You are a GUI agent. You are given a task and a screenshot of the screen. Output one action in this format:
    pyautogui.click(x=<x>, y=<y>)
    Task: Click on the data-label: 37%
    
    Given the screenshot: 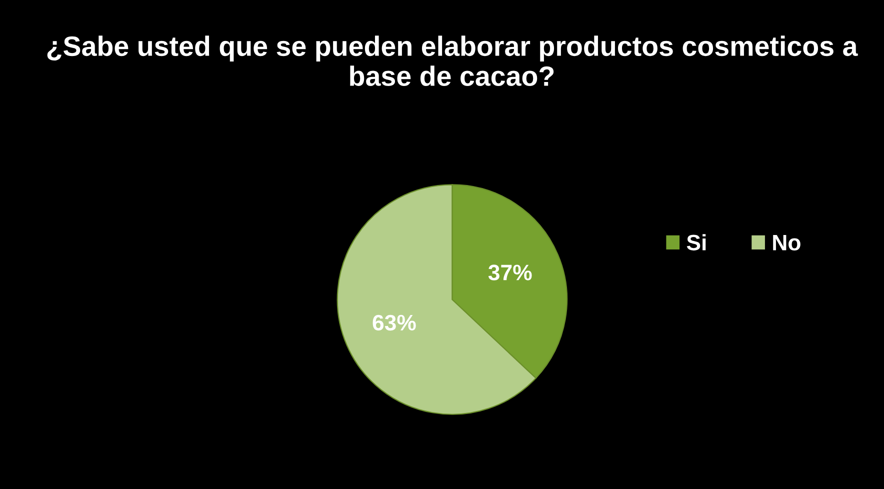 What is the action you would take?
    pyautogui.click(x=510, y=272)
    